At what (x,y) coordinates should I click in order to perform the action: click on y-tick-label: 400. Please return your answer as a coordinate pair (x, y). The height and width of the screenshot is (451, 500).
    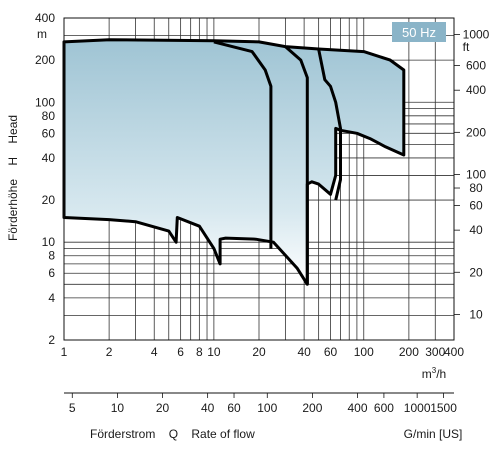
    Looking at the image, I should click on (45, 18).